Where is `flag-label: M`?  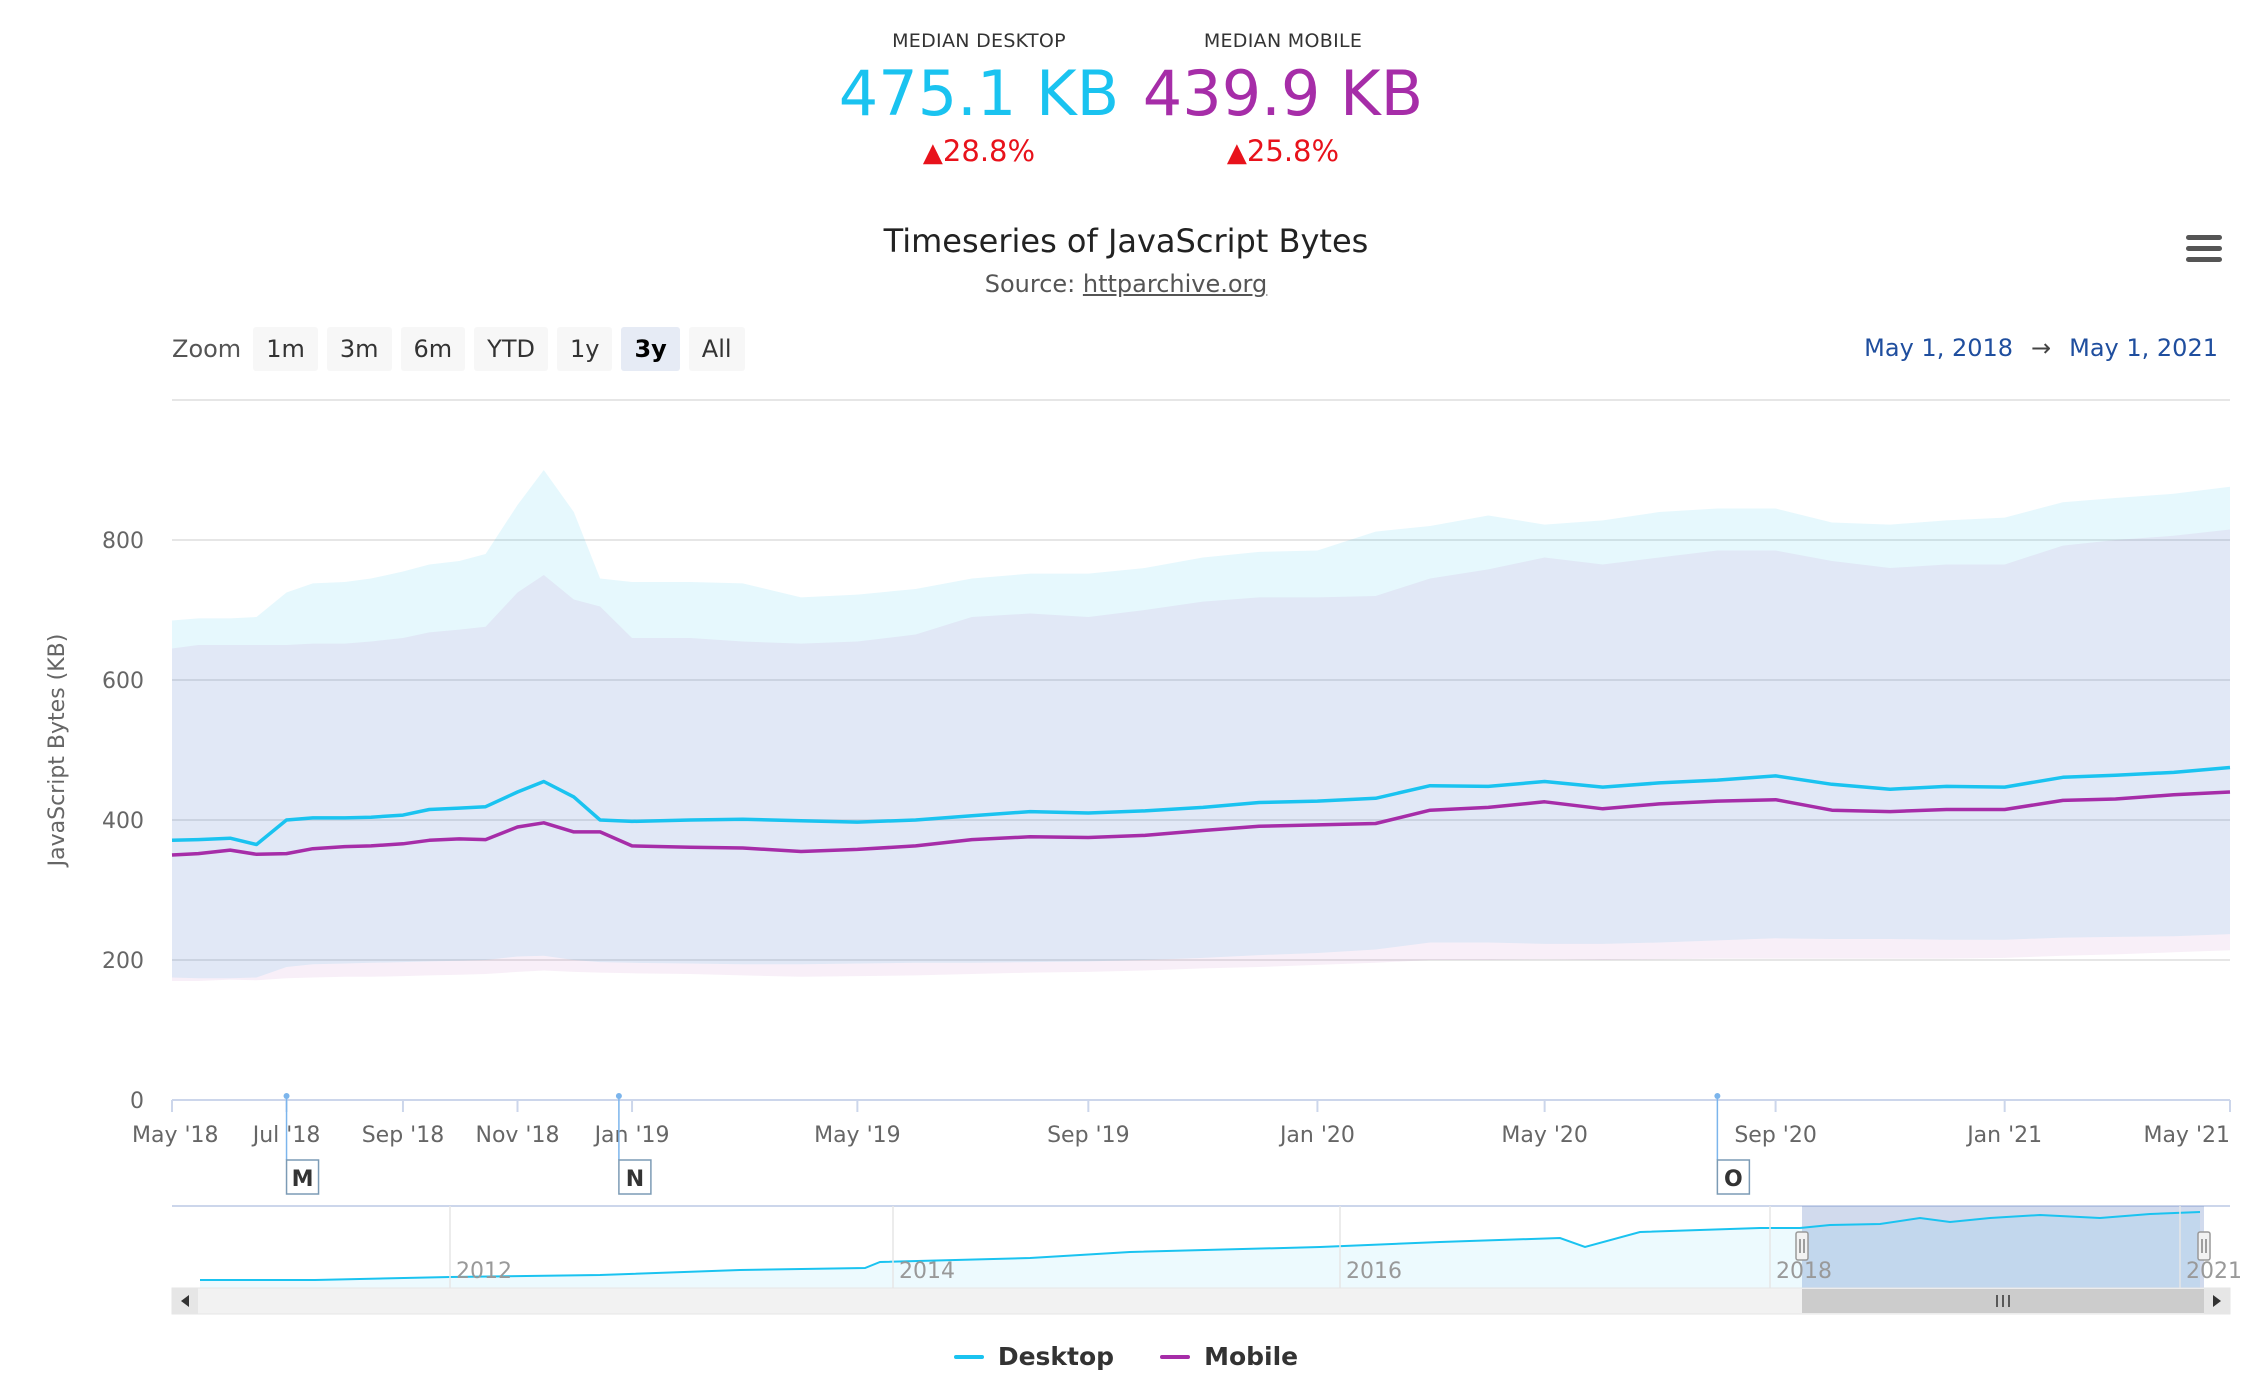 flag-label: M is located at coordinates (303, 1179).